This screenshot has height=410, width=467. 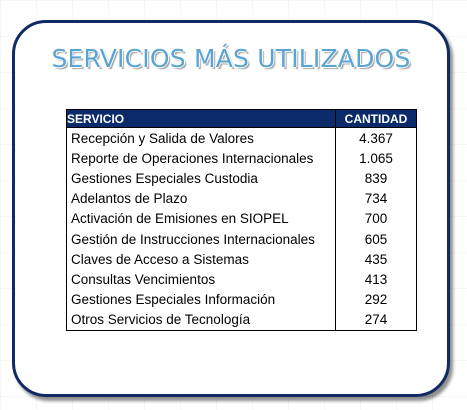 What do you see at coordinates (201, 158) in the screenshot?
I see `servicio-cell: Reporte de Operaciones Internacionales` at bounding box center [201, 158].